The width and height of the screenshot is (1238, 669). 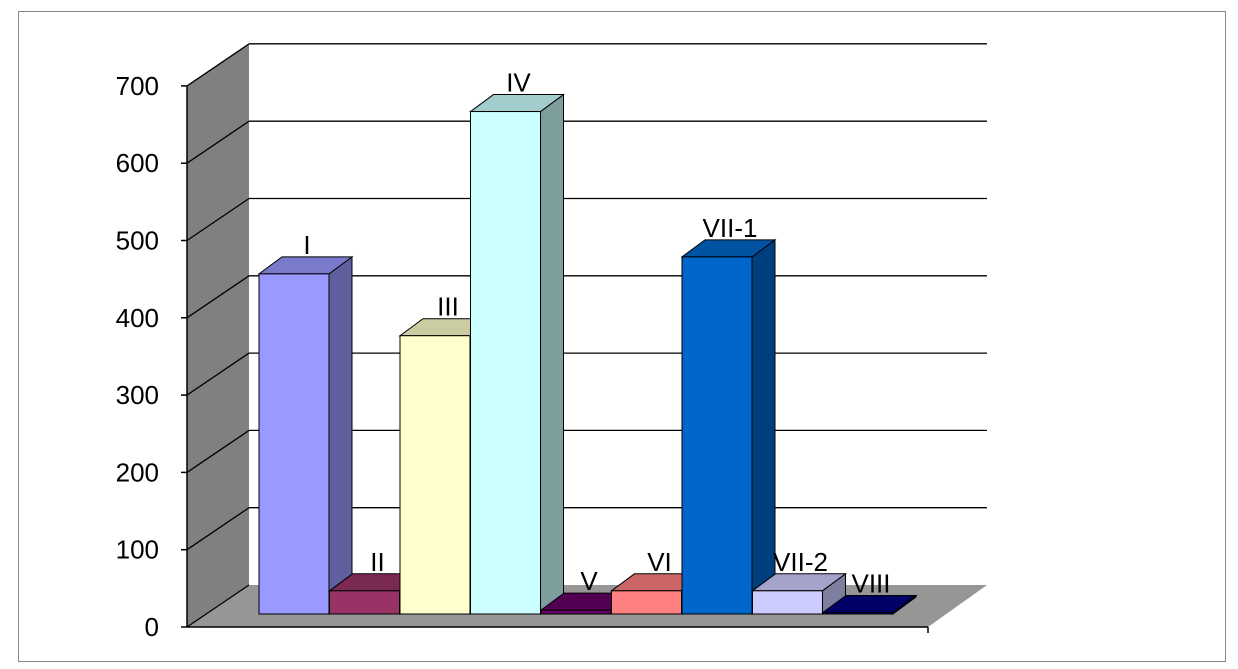 I want to click on bar-I, so click(x=305, y=435).